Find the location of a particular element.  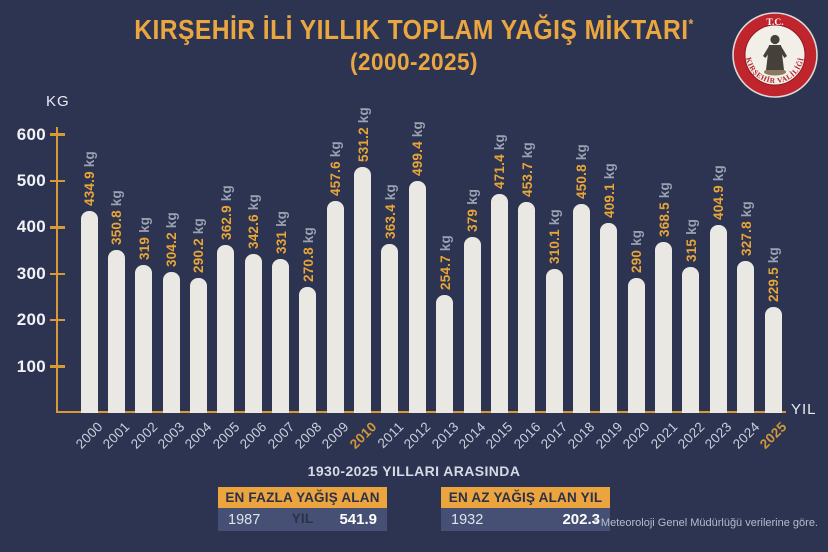

bar-value-label: 362.9 kg is located at coordinates (226, 212).